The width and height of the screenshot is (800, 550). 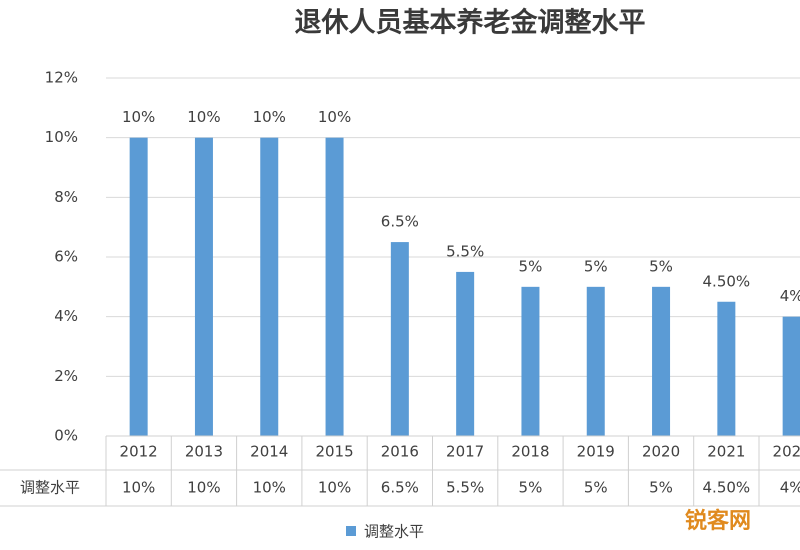 I want to click on y-tick-label: 10%, so click(x=61, y=137).